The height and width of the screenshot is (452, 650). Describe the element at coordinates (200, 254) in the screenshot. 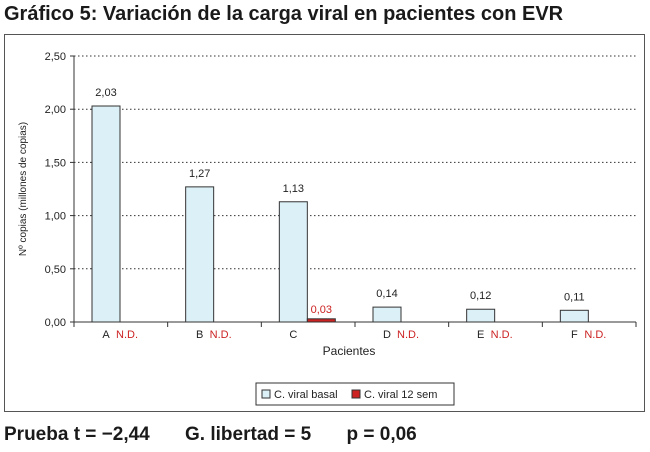

I see `bar-basal-b` at that location.